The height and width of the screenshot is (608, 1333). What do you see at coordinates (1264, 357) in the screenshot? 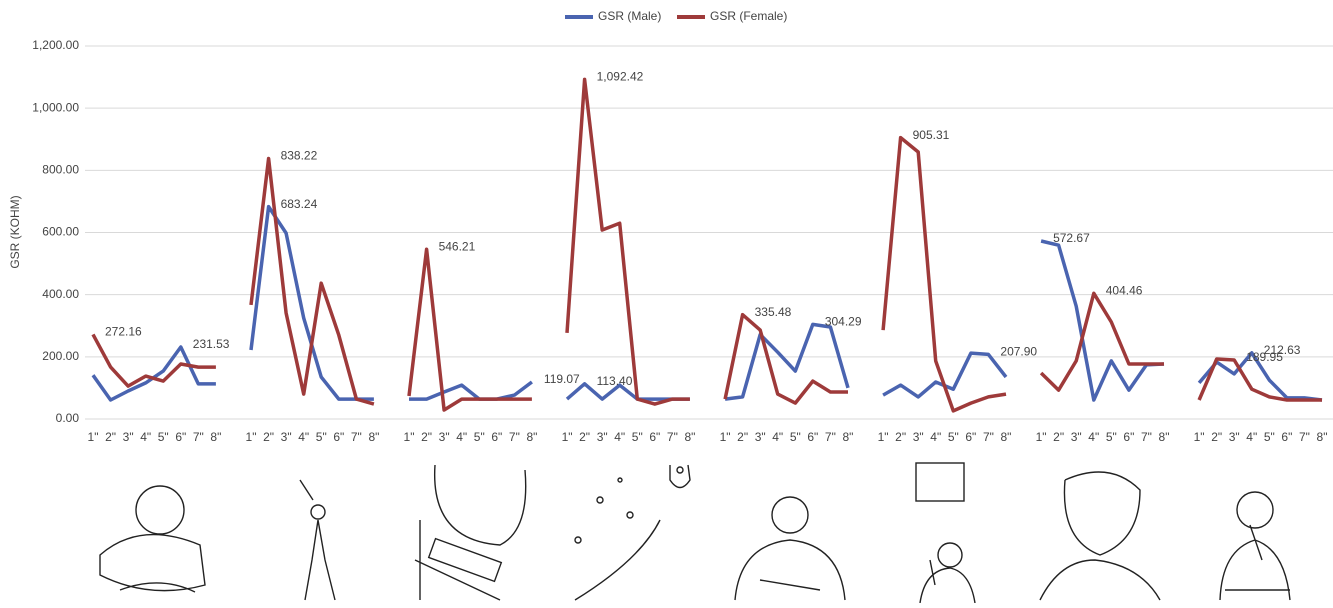
I see `data-label: 189.95` at bounding box center [1264, 357].